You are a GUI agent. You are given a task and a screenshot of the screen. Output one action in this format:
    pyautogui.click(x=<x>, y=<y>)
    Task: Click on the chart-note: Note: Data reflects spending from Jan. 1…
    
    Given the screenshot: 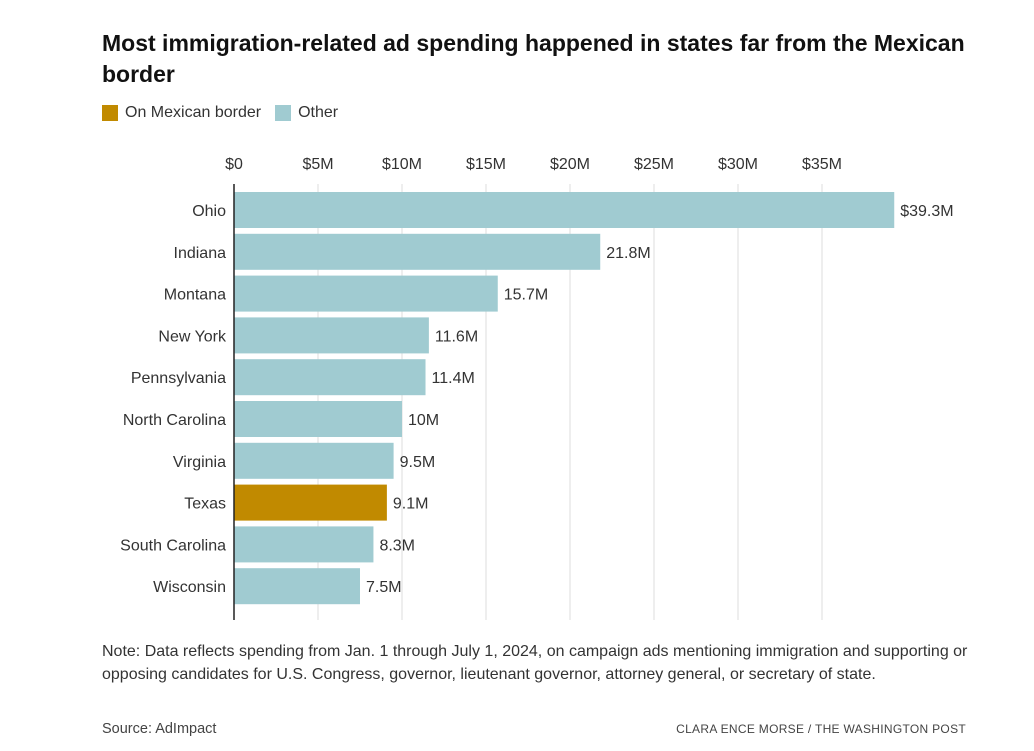 What is the action you would take?
    pyautogui.click(x=535, y=663)
    